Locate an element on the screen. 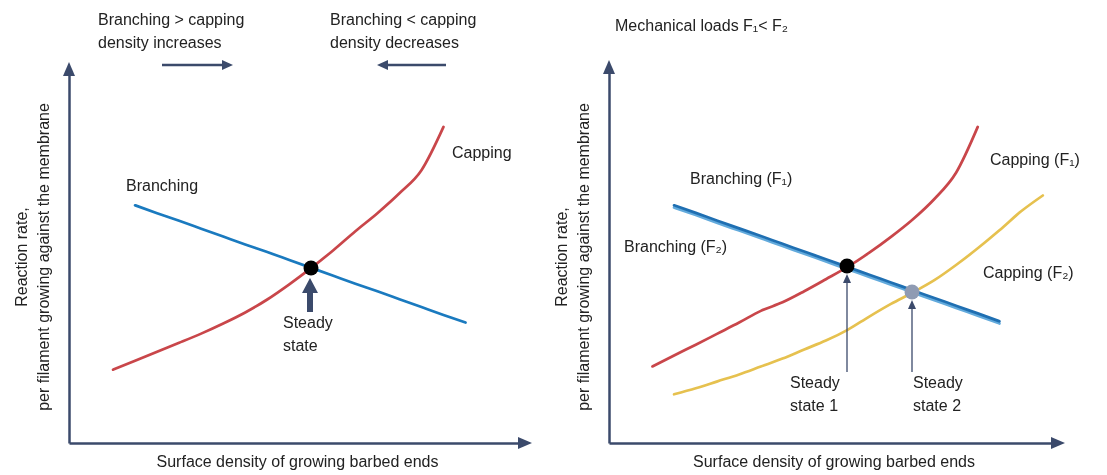 The height and width of the screenshot is (475, 1107). series-label: Branching (F₂) is located at coordinates (676, 246).